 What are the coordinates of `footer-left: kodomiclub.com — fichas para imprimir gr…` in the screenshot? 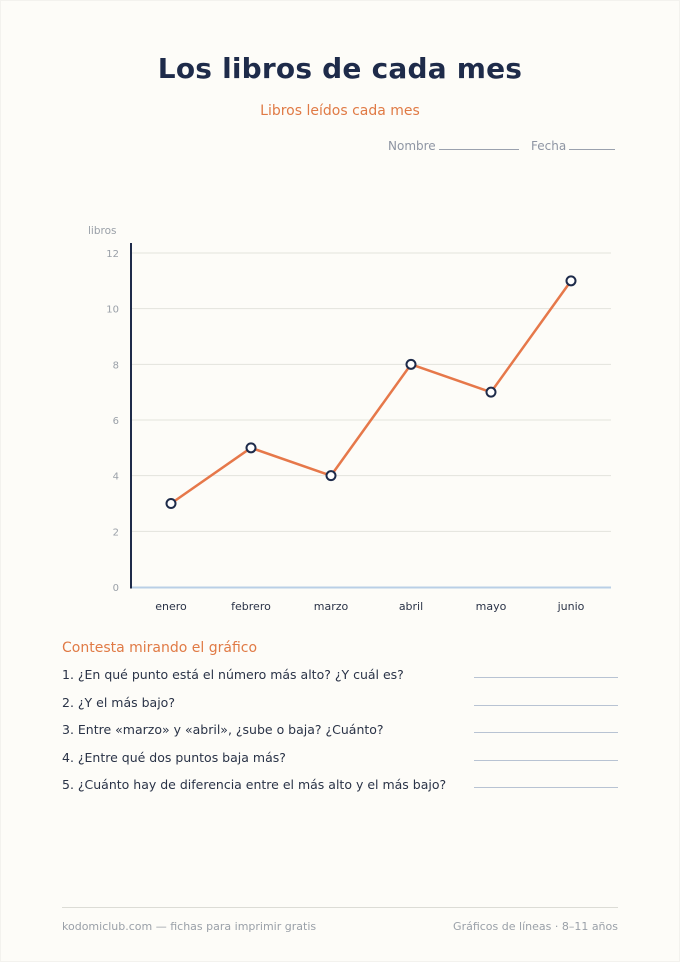 It's located at (189, 926).